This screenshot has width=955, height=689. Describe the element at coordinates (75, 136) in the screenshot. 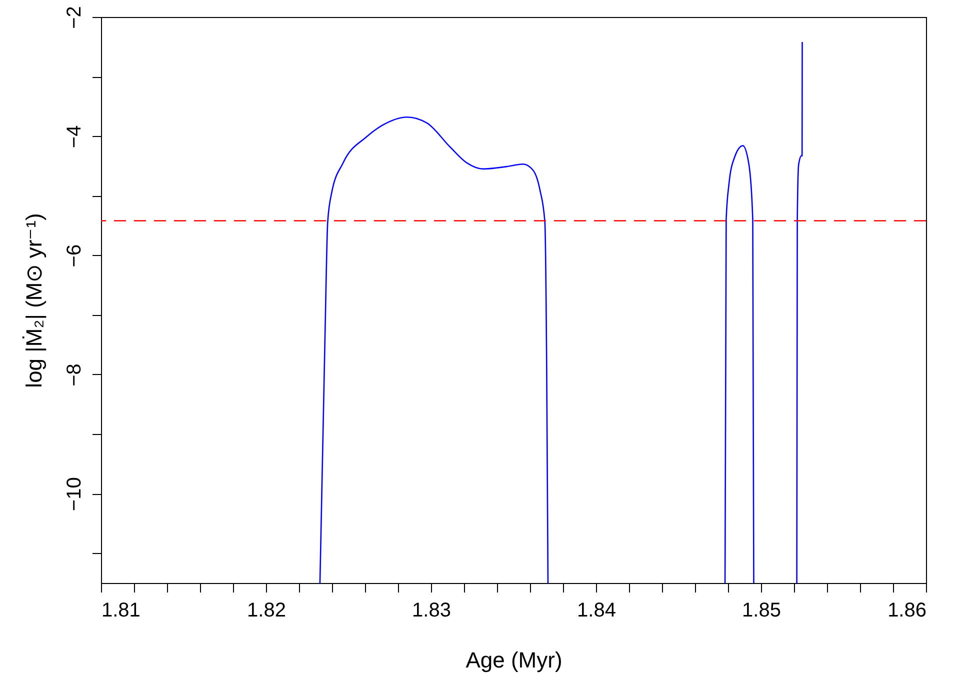

I see `y-tick-label: −4` at that location.